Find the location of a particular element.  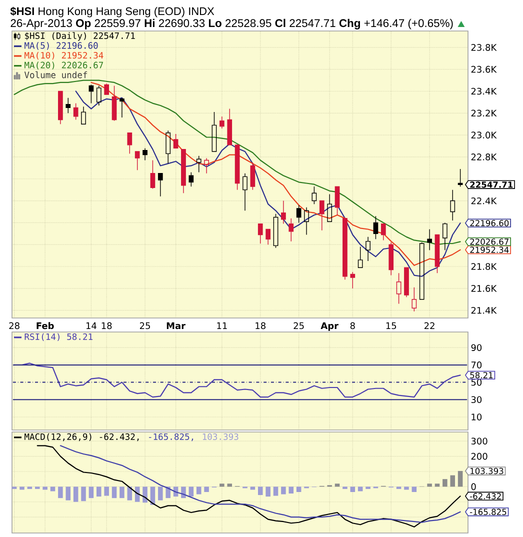

legend-label: MA(5) 22196.60 is located at coordinates (61, 46).